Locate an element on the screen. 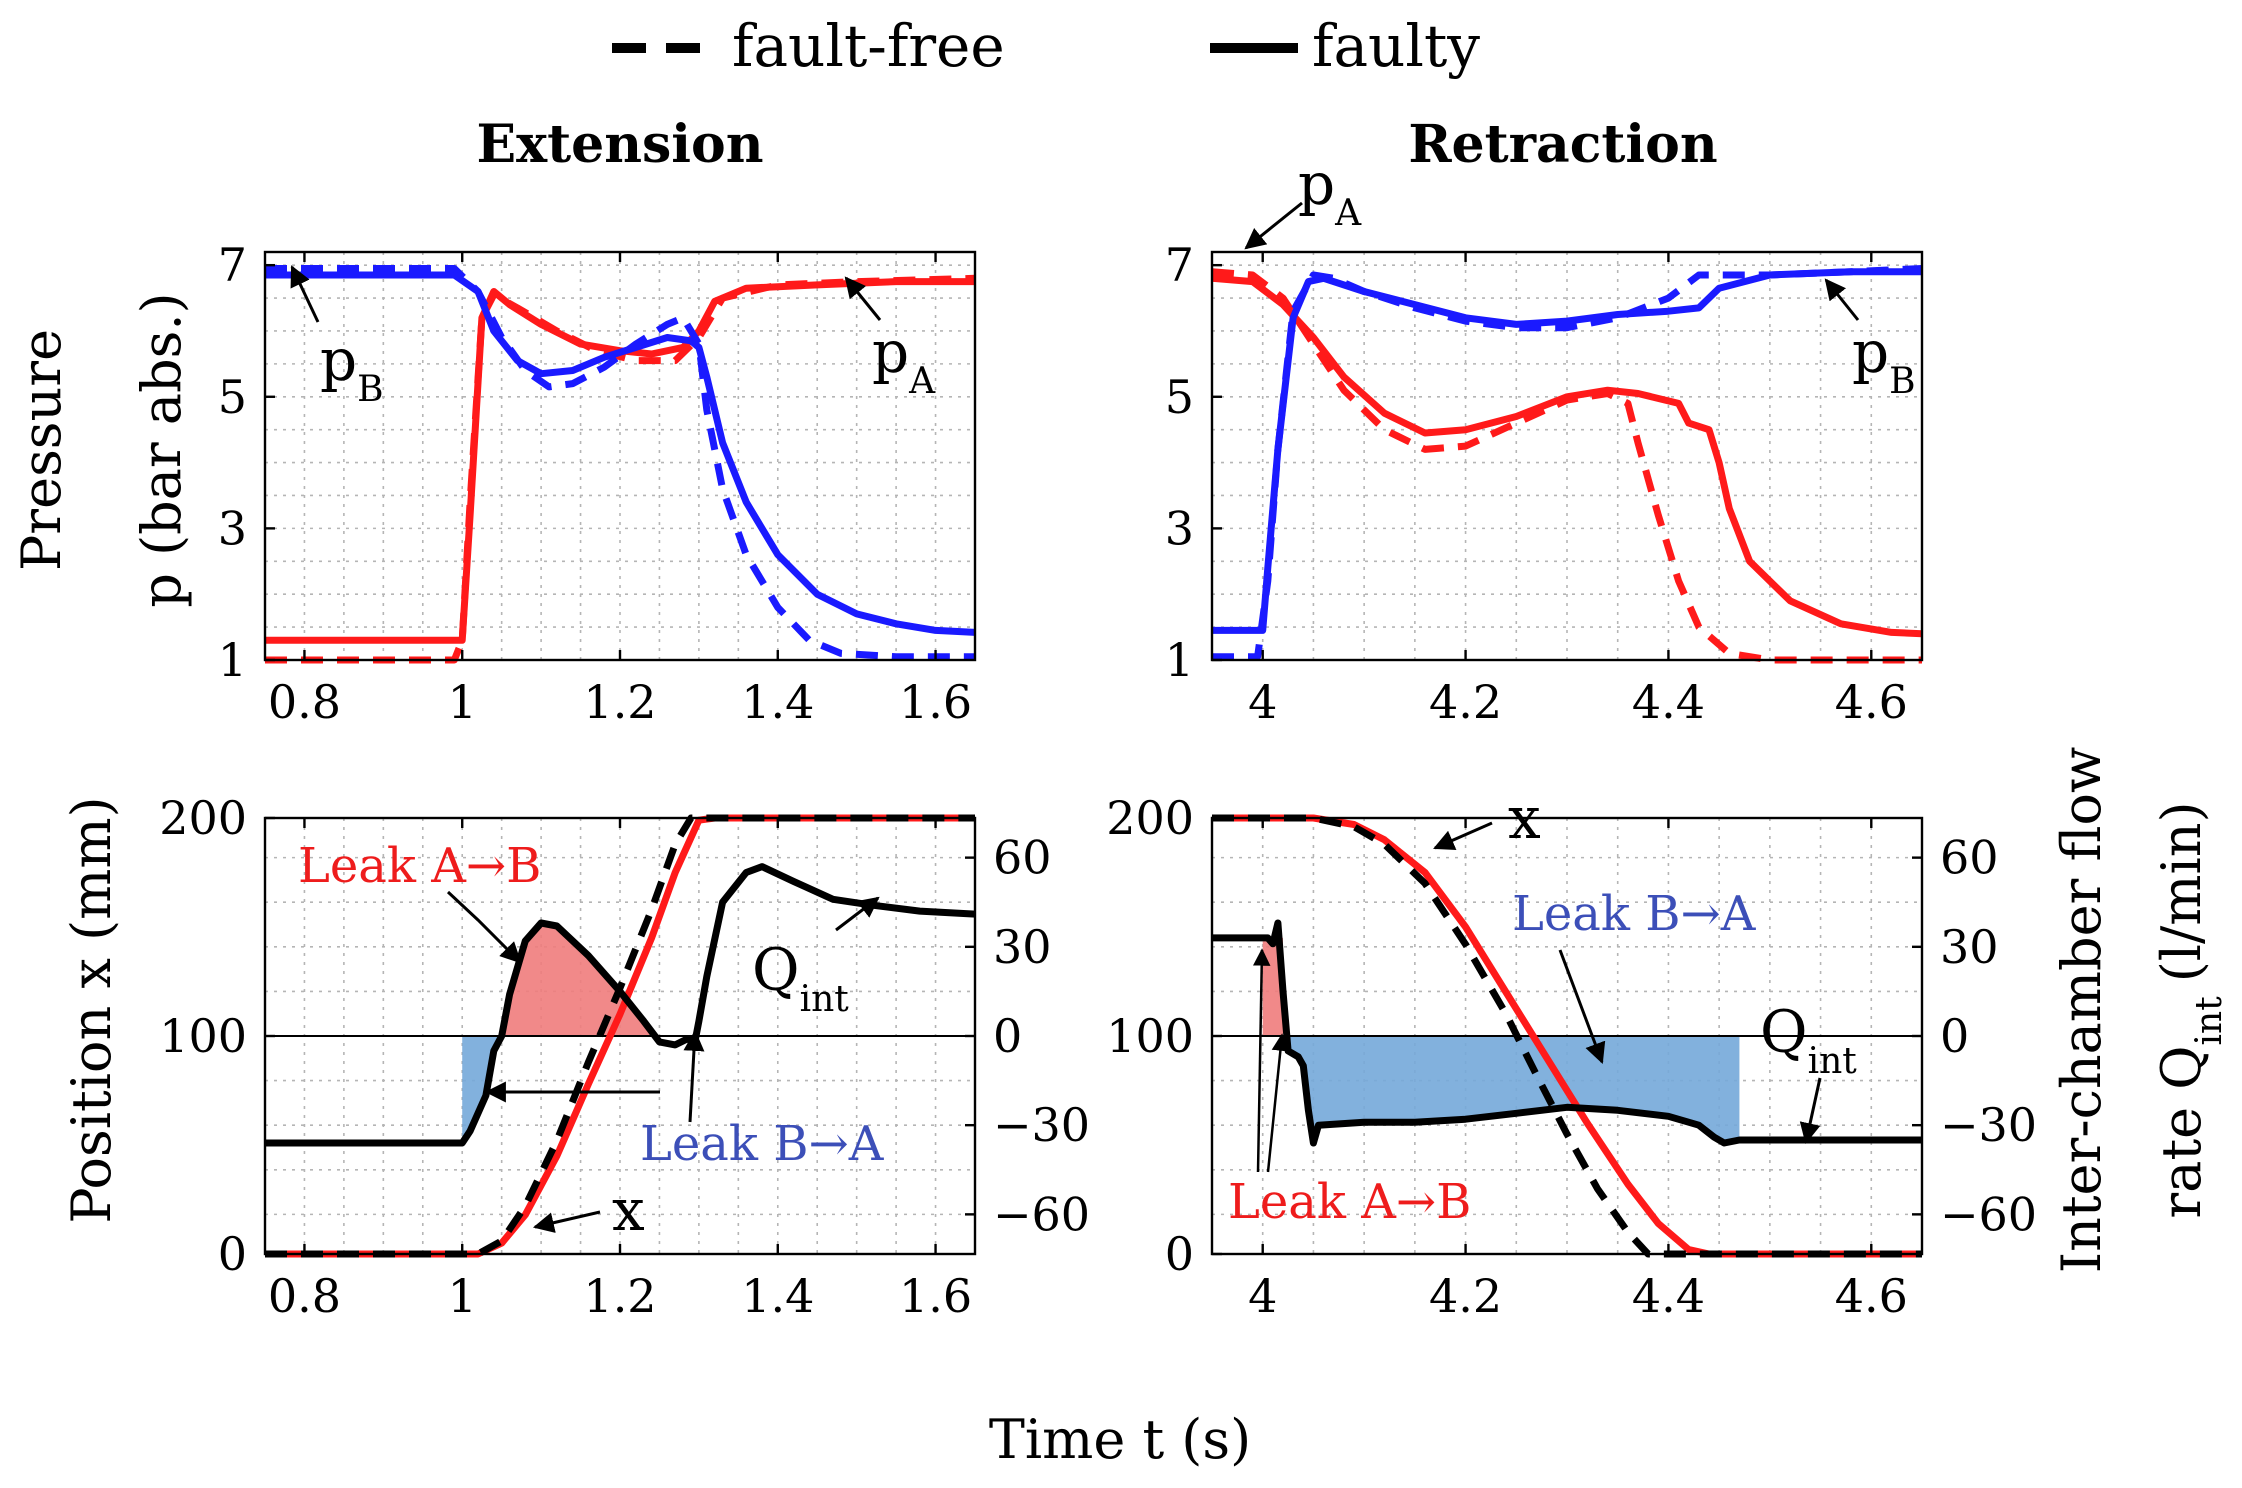 Image resolution: width=2242 pixels, height=1488 pixels. series-pa-faulty is located at coordinates (1567, 456).